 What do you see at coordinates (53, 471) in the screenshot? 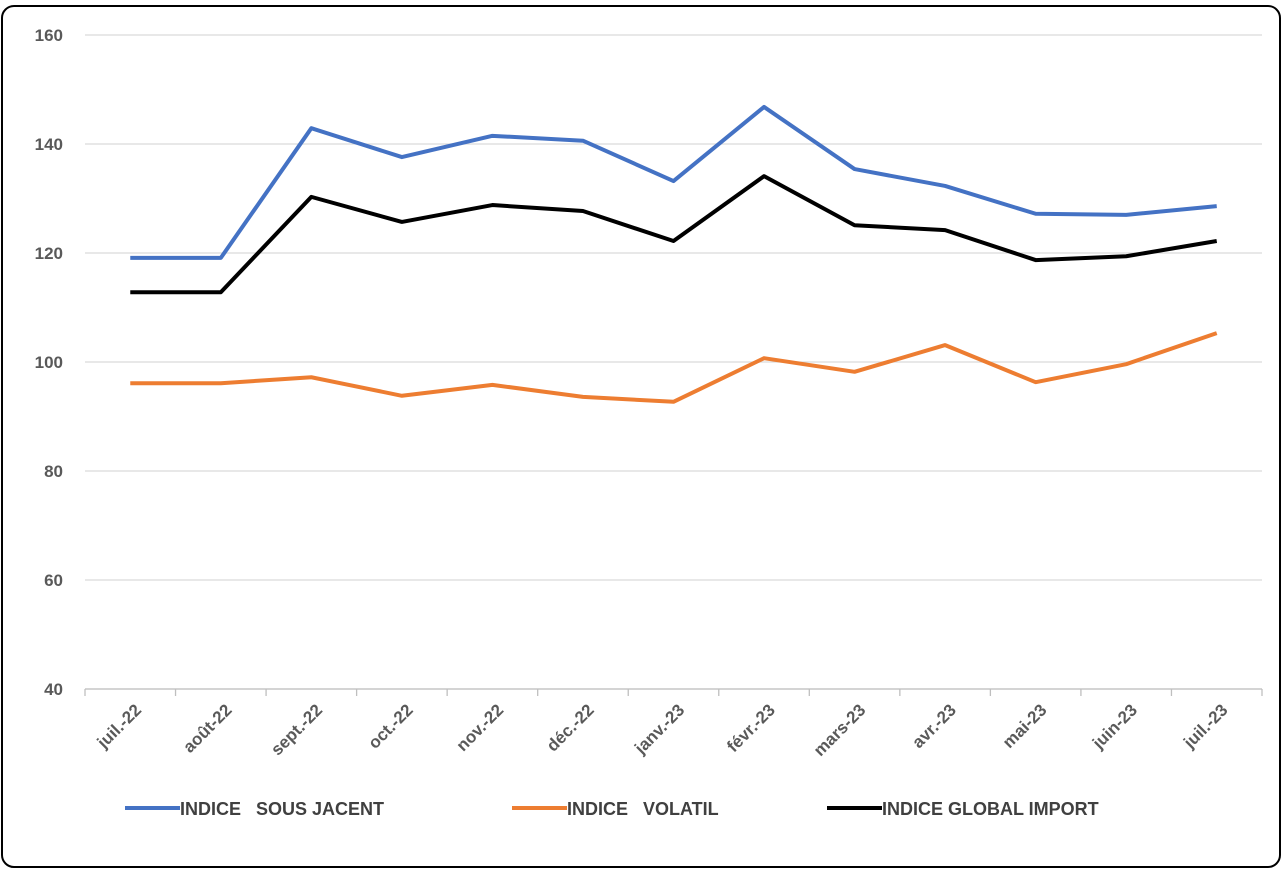
I see `y-tick-label: 80` at bounding box center [53, 471].